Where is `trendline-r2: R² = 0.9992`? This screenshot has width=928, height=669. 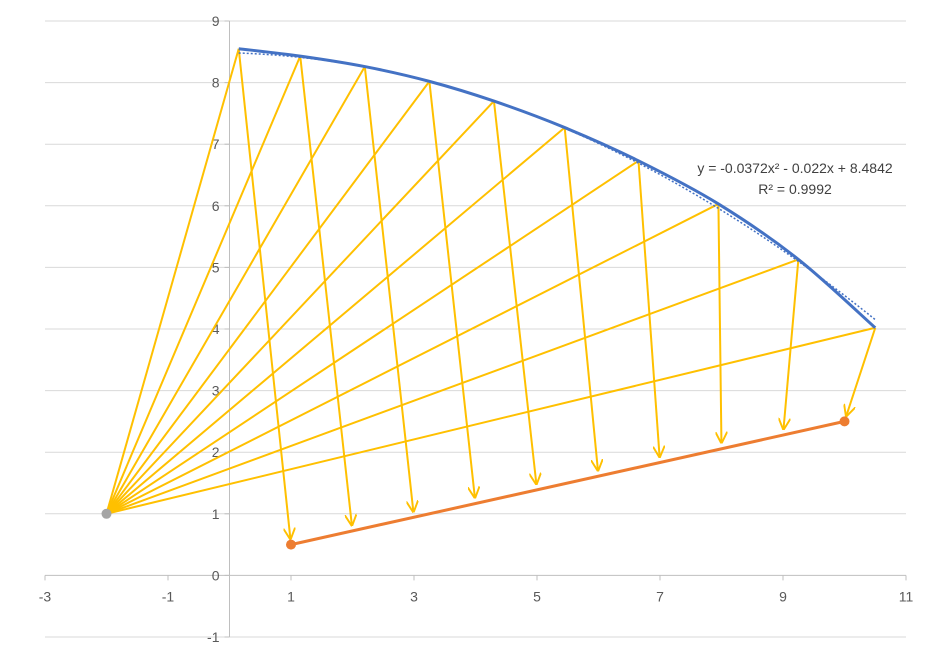
trendline-r2: R² = 0.9992 is located at coordinates (795, 189).